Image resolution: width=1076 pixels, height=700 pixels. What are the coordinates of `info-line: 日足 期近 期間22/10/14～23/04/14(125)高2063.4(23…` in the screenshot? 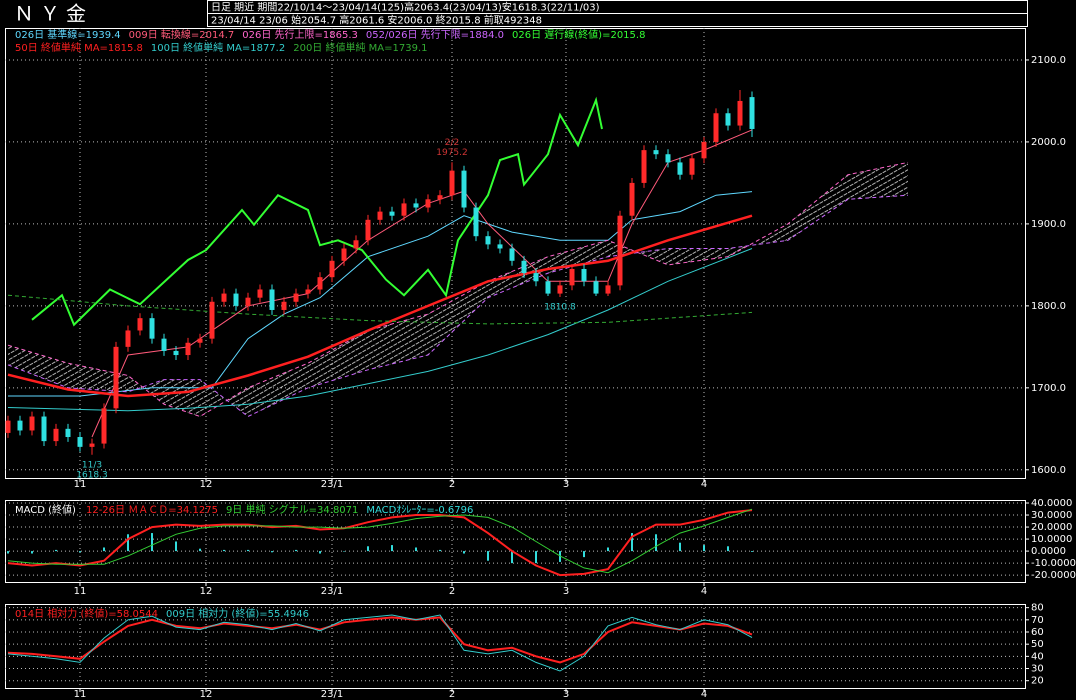 It's located at (405, 7).